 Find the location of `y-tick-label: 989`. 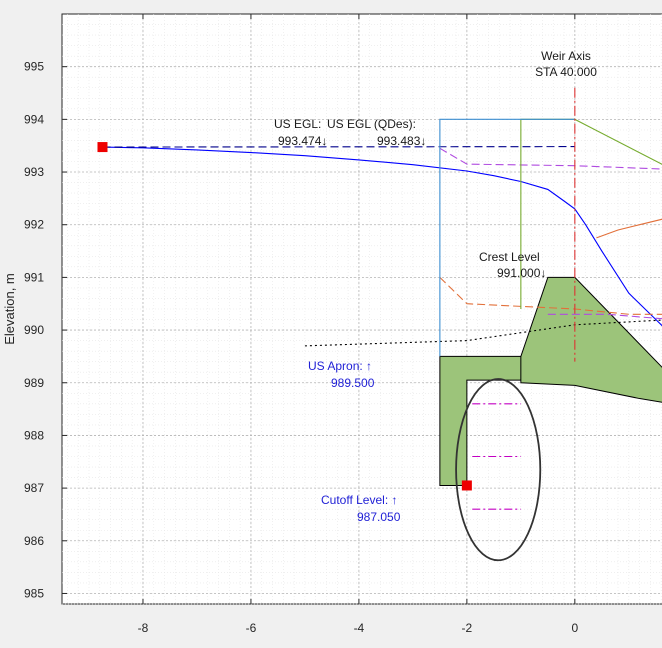

y-tick-label: 989 is located at coordinates (34, 383).